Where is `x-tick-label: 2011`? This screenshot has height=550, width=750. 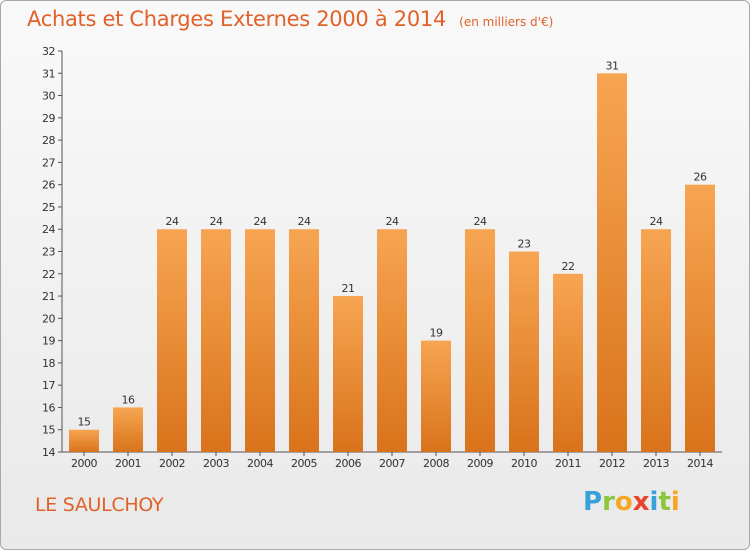
x-tick-label: 2011 is located at coordinates (568, 463).